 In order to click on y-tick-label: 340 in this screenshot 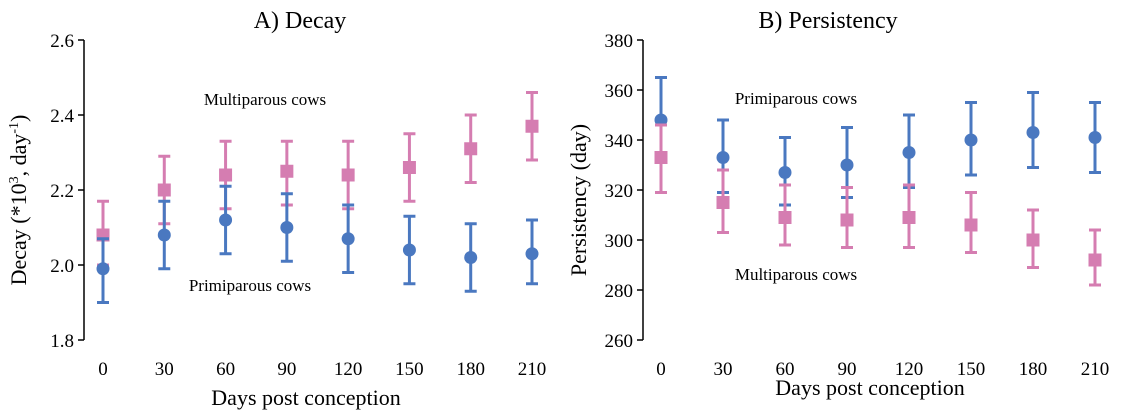, I will do `click(619, 141)`.